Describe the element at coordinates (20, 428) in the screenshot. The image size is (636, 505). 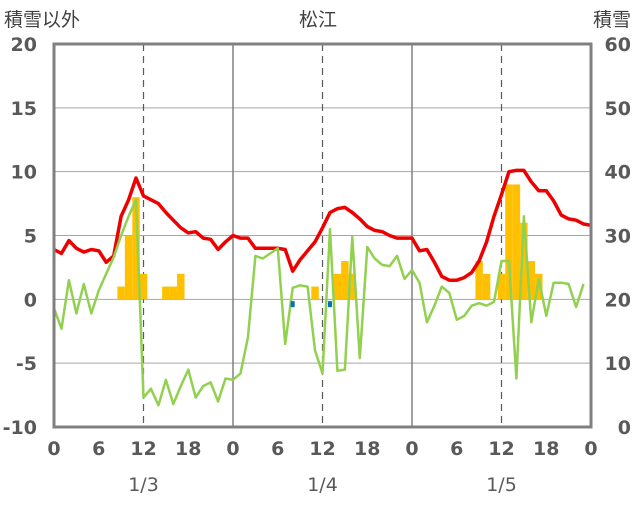
I see `left-tick-label: -10` at that location.